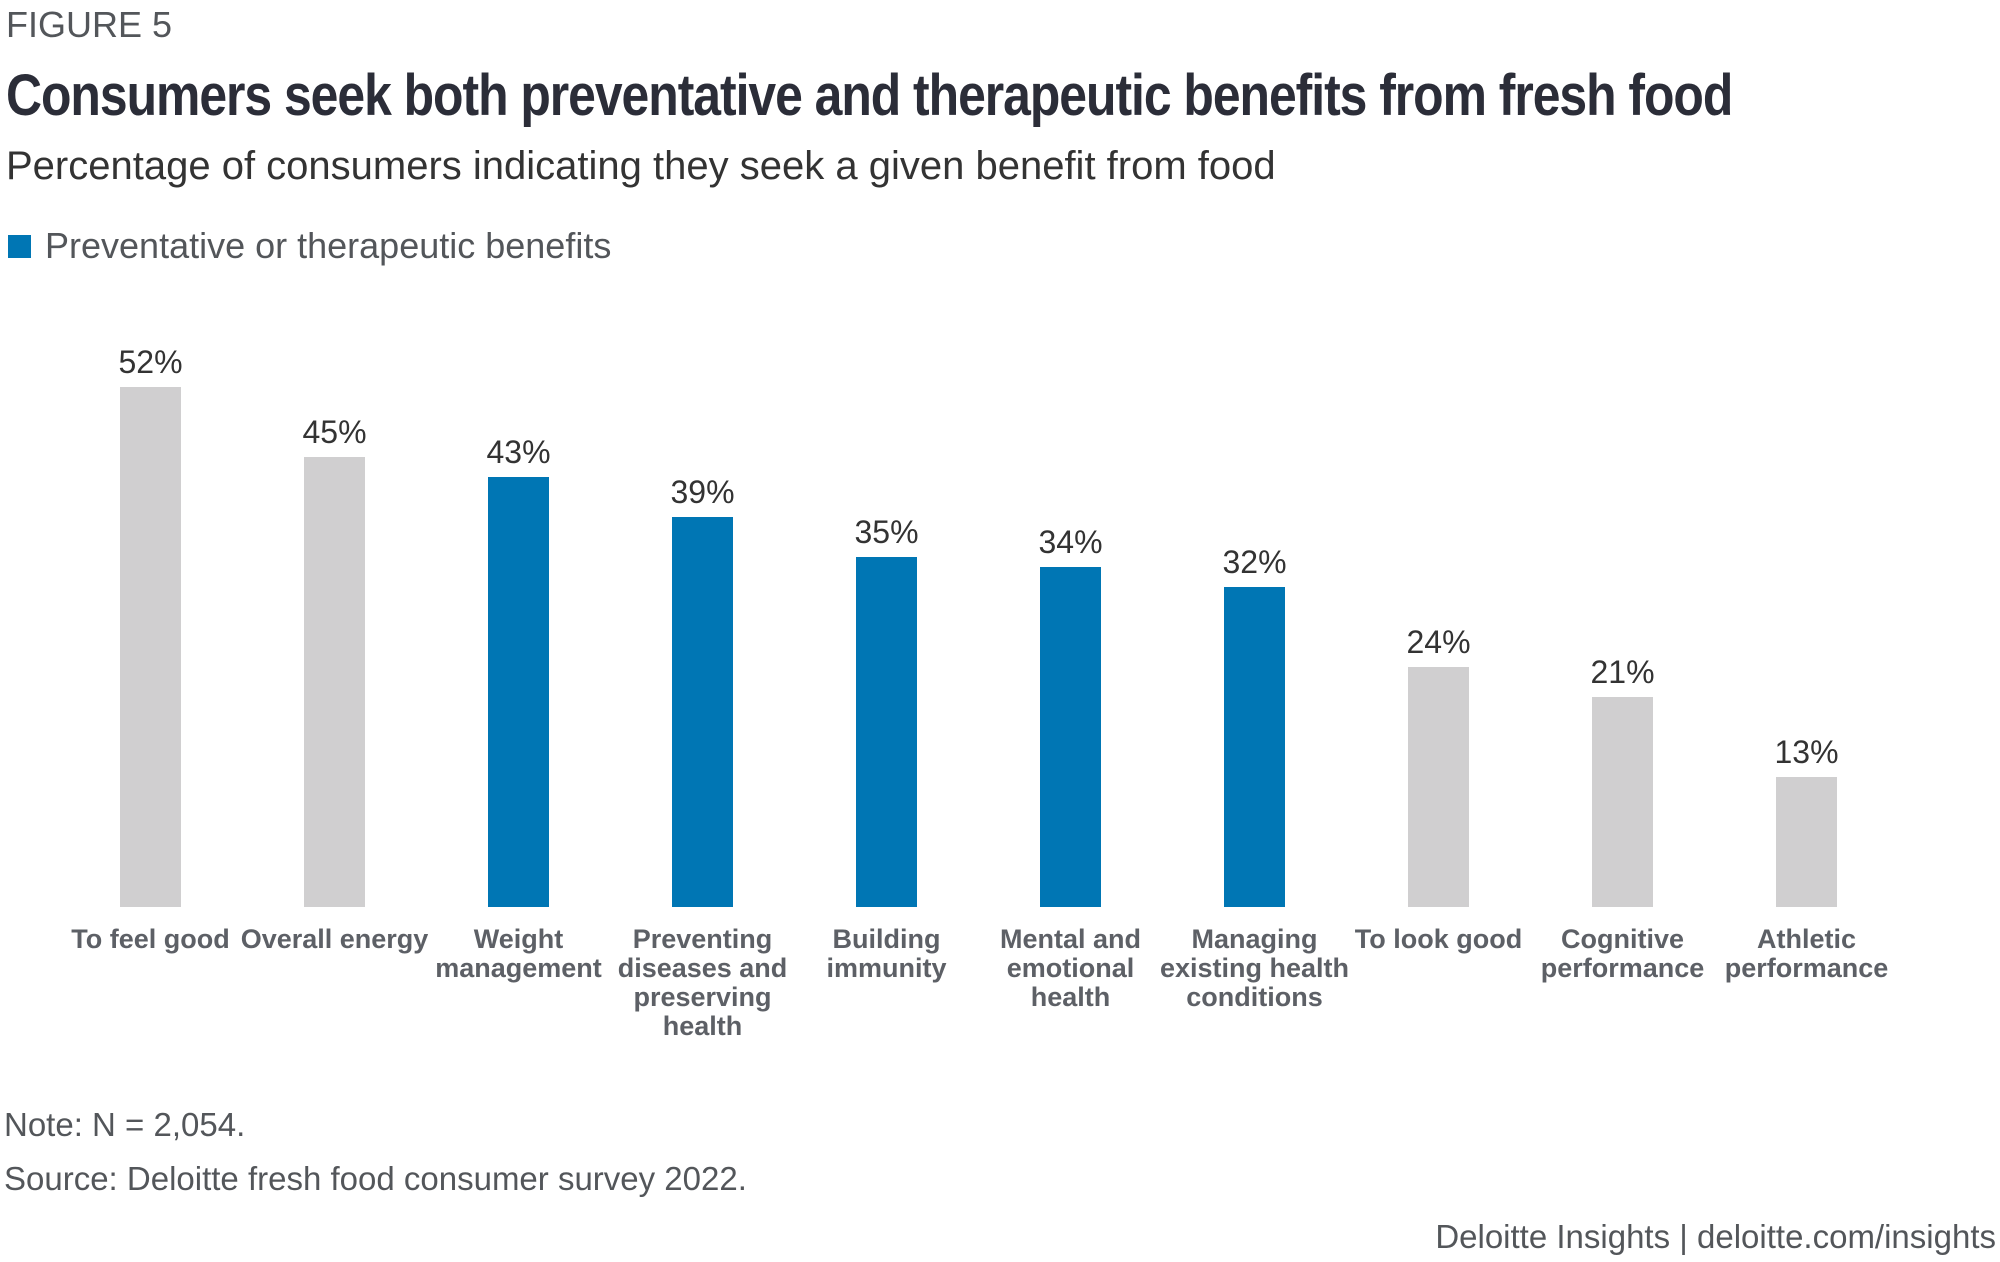 This screenshot has height=1262, width=2000. I want to click on bar-value-label: 21%, so click(1622, 672).